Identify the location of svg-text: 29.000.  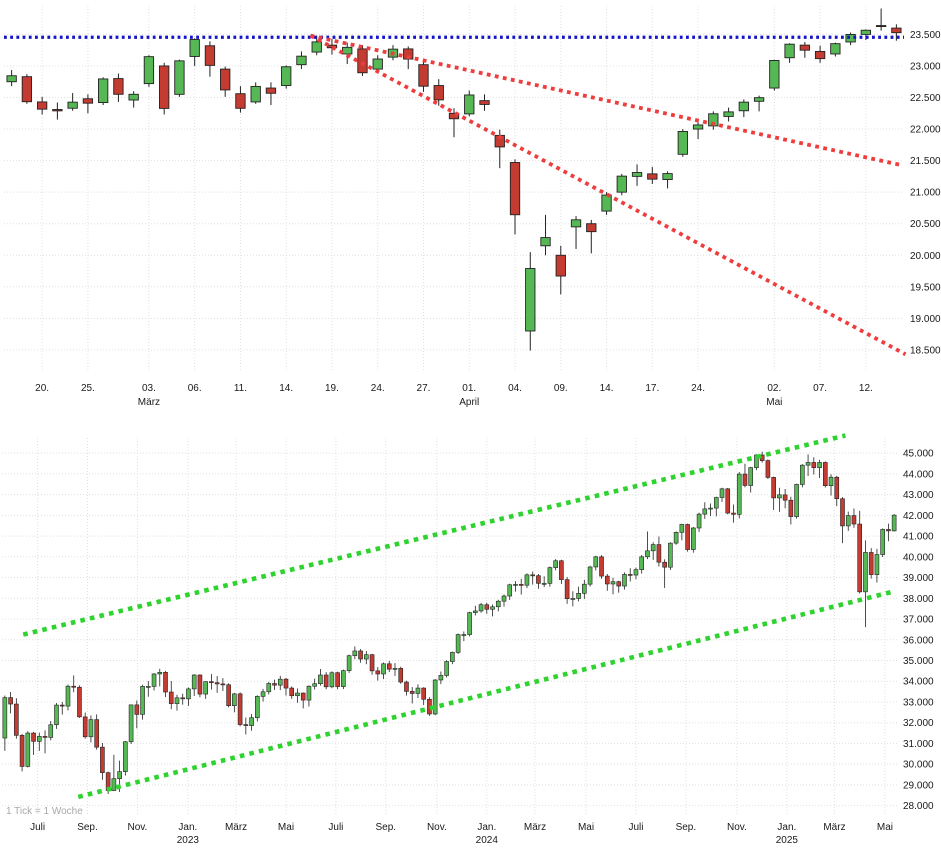
(918, 785).